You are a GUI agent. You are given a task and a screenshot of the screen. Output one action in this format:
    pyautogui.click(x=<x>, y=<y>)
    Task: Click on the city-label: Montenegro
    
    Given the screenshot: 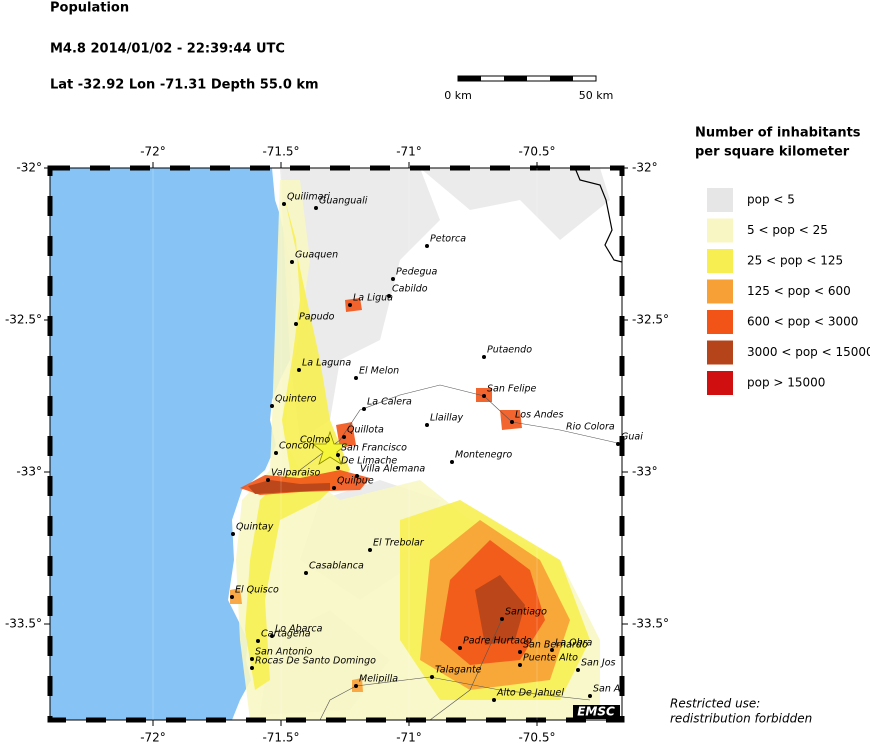 What is the action you would take?
    pyautogui.click(x=483, y=455)
    